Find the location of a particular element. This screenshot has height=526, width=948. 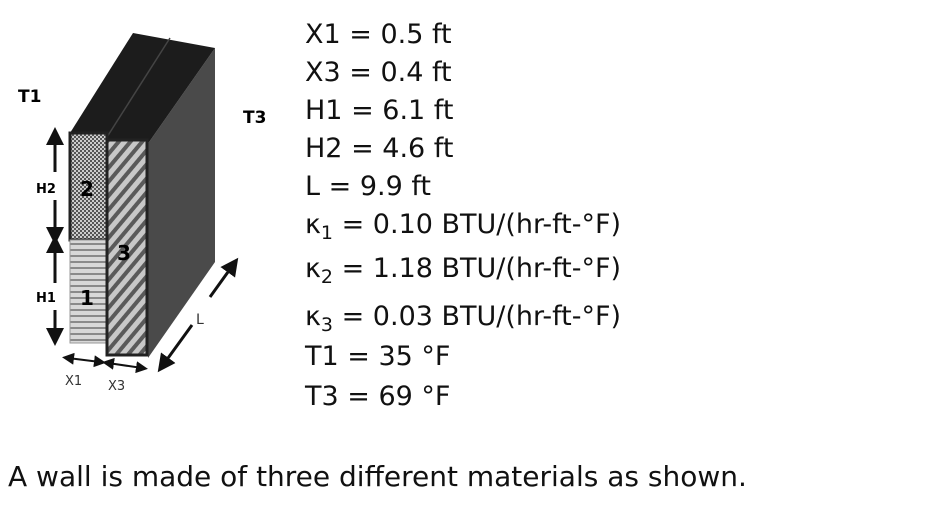

given-line: T1 = 35 °F is located at coordinates (377, 357).